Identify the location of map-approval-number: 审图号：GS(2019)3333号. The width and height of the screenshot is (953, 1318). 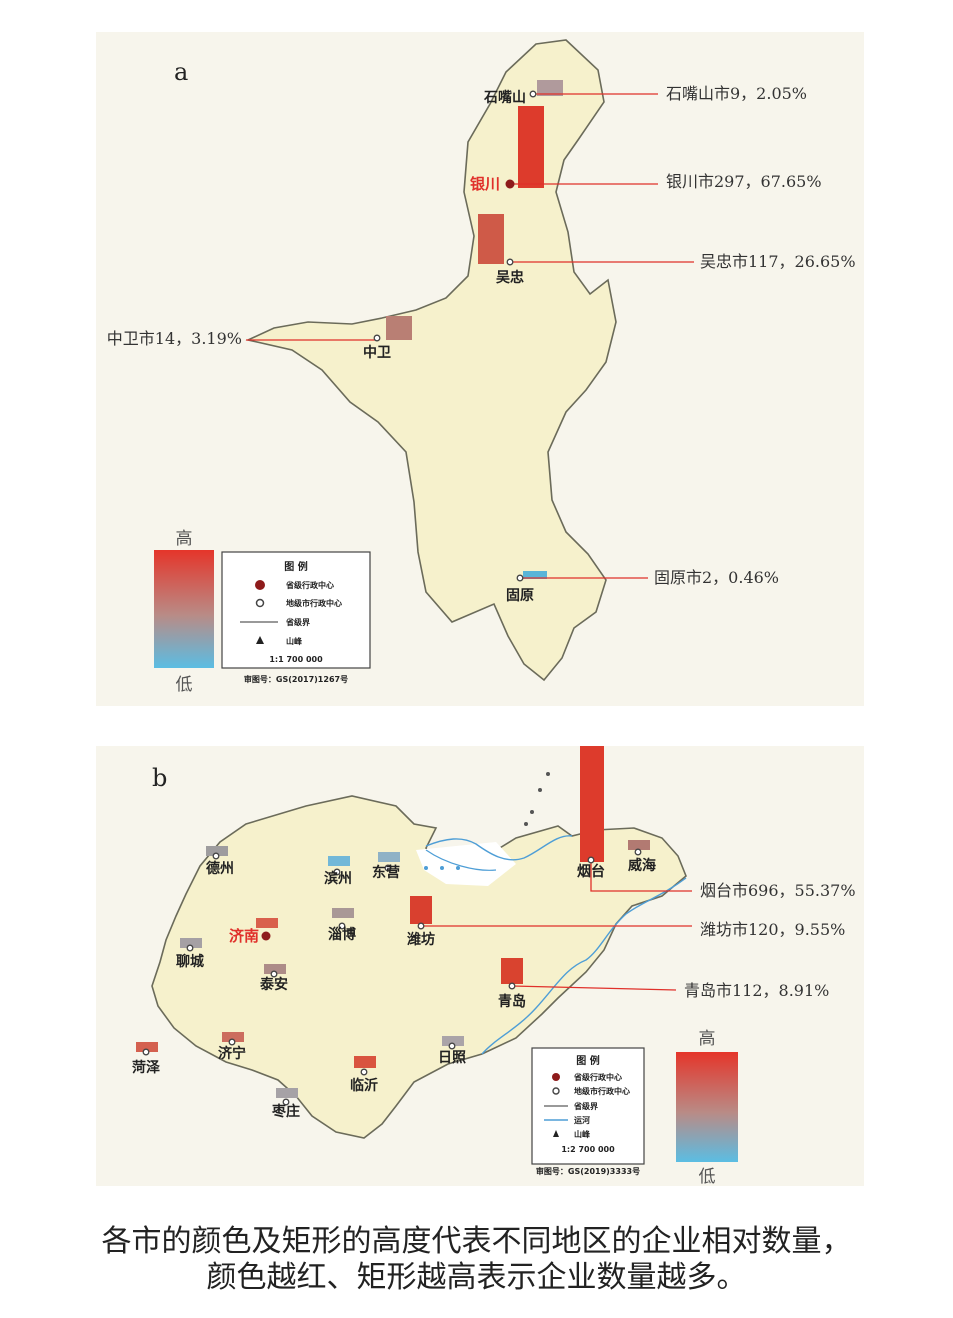
(588, 1171).